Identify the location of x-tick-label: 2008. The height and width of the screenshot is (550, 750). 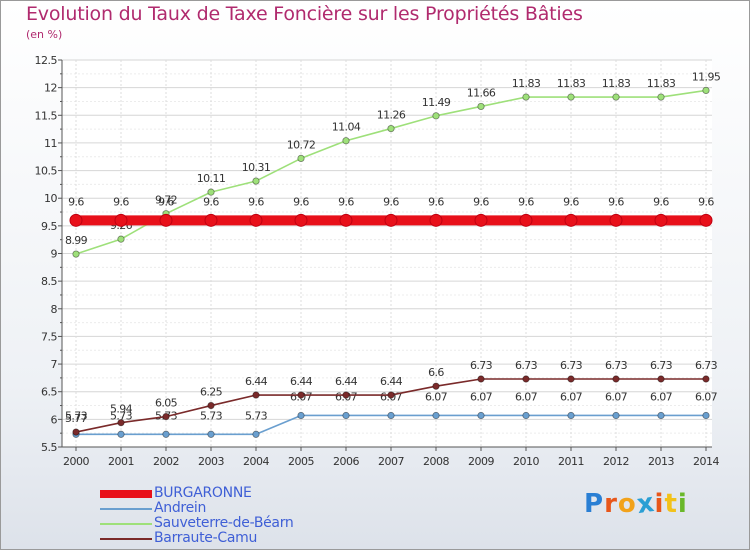
(436, 461).